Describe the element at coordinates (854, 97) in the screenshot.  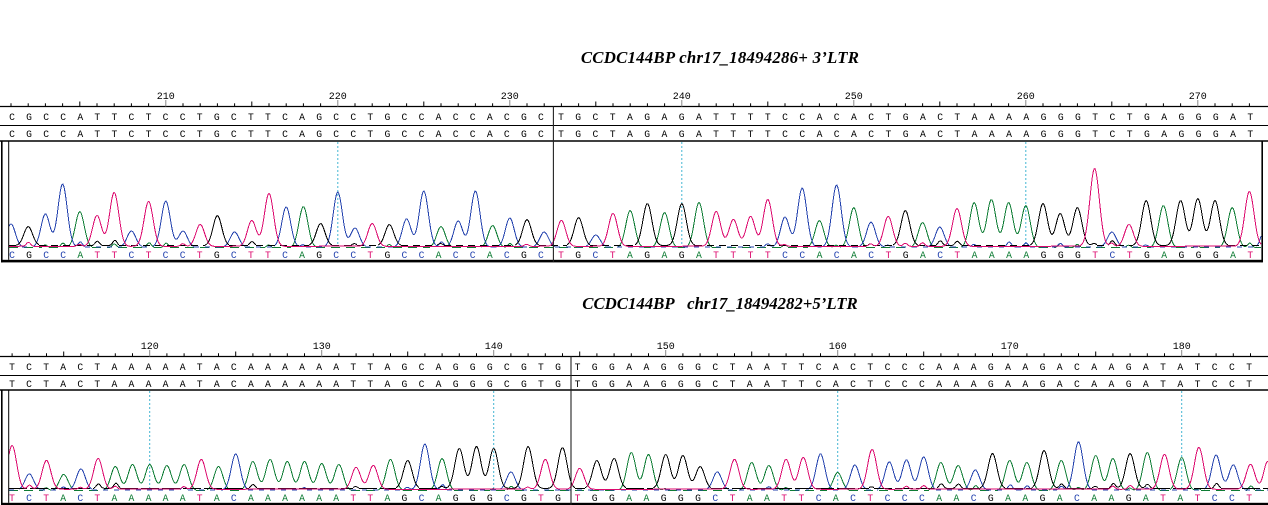
I see `svg-text: 250` at that location.